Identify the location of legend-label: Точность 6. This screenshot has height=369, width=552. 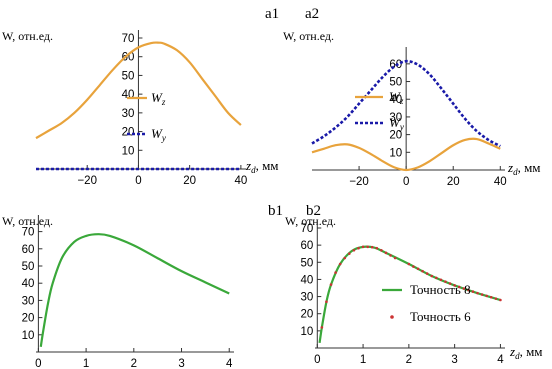
(440, 316).